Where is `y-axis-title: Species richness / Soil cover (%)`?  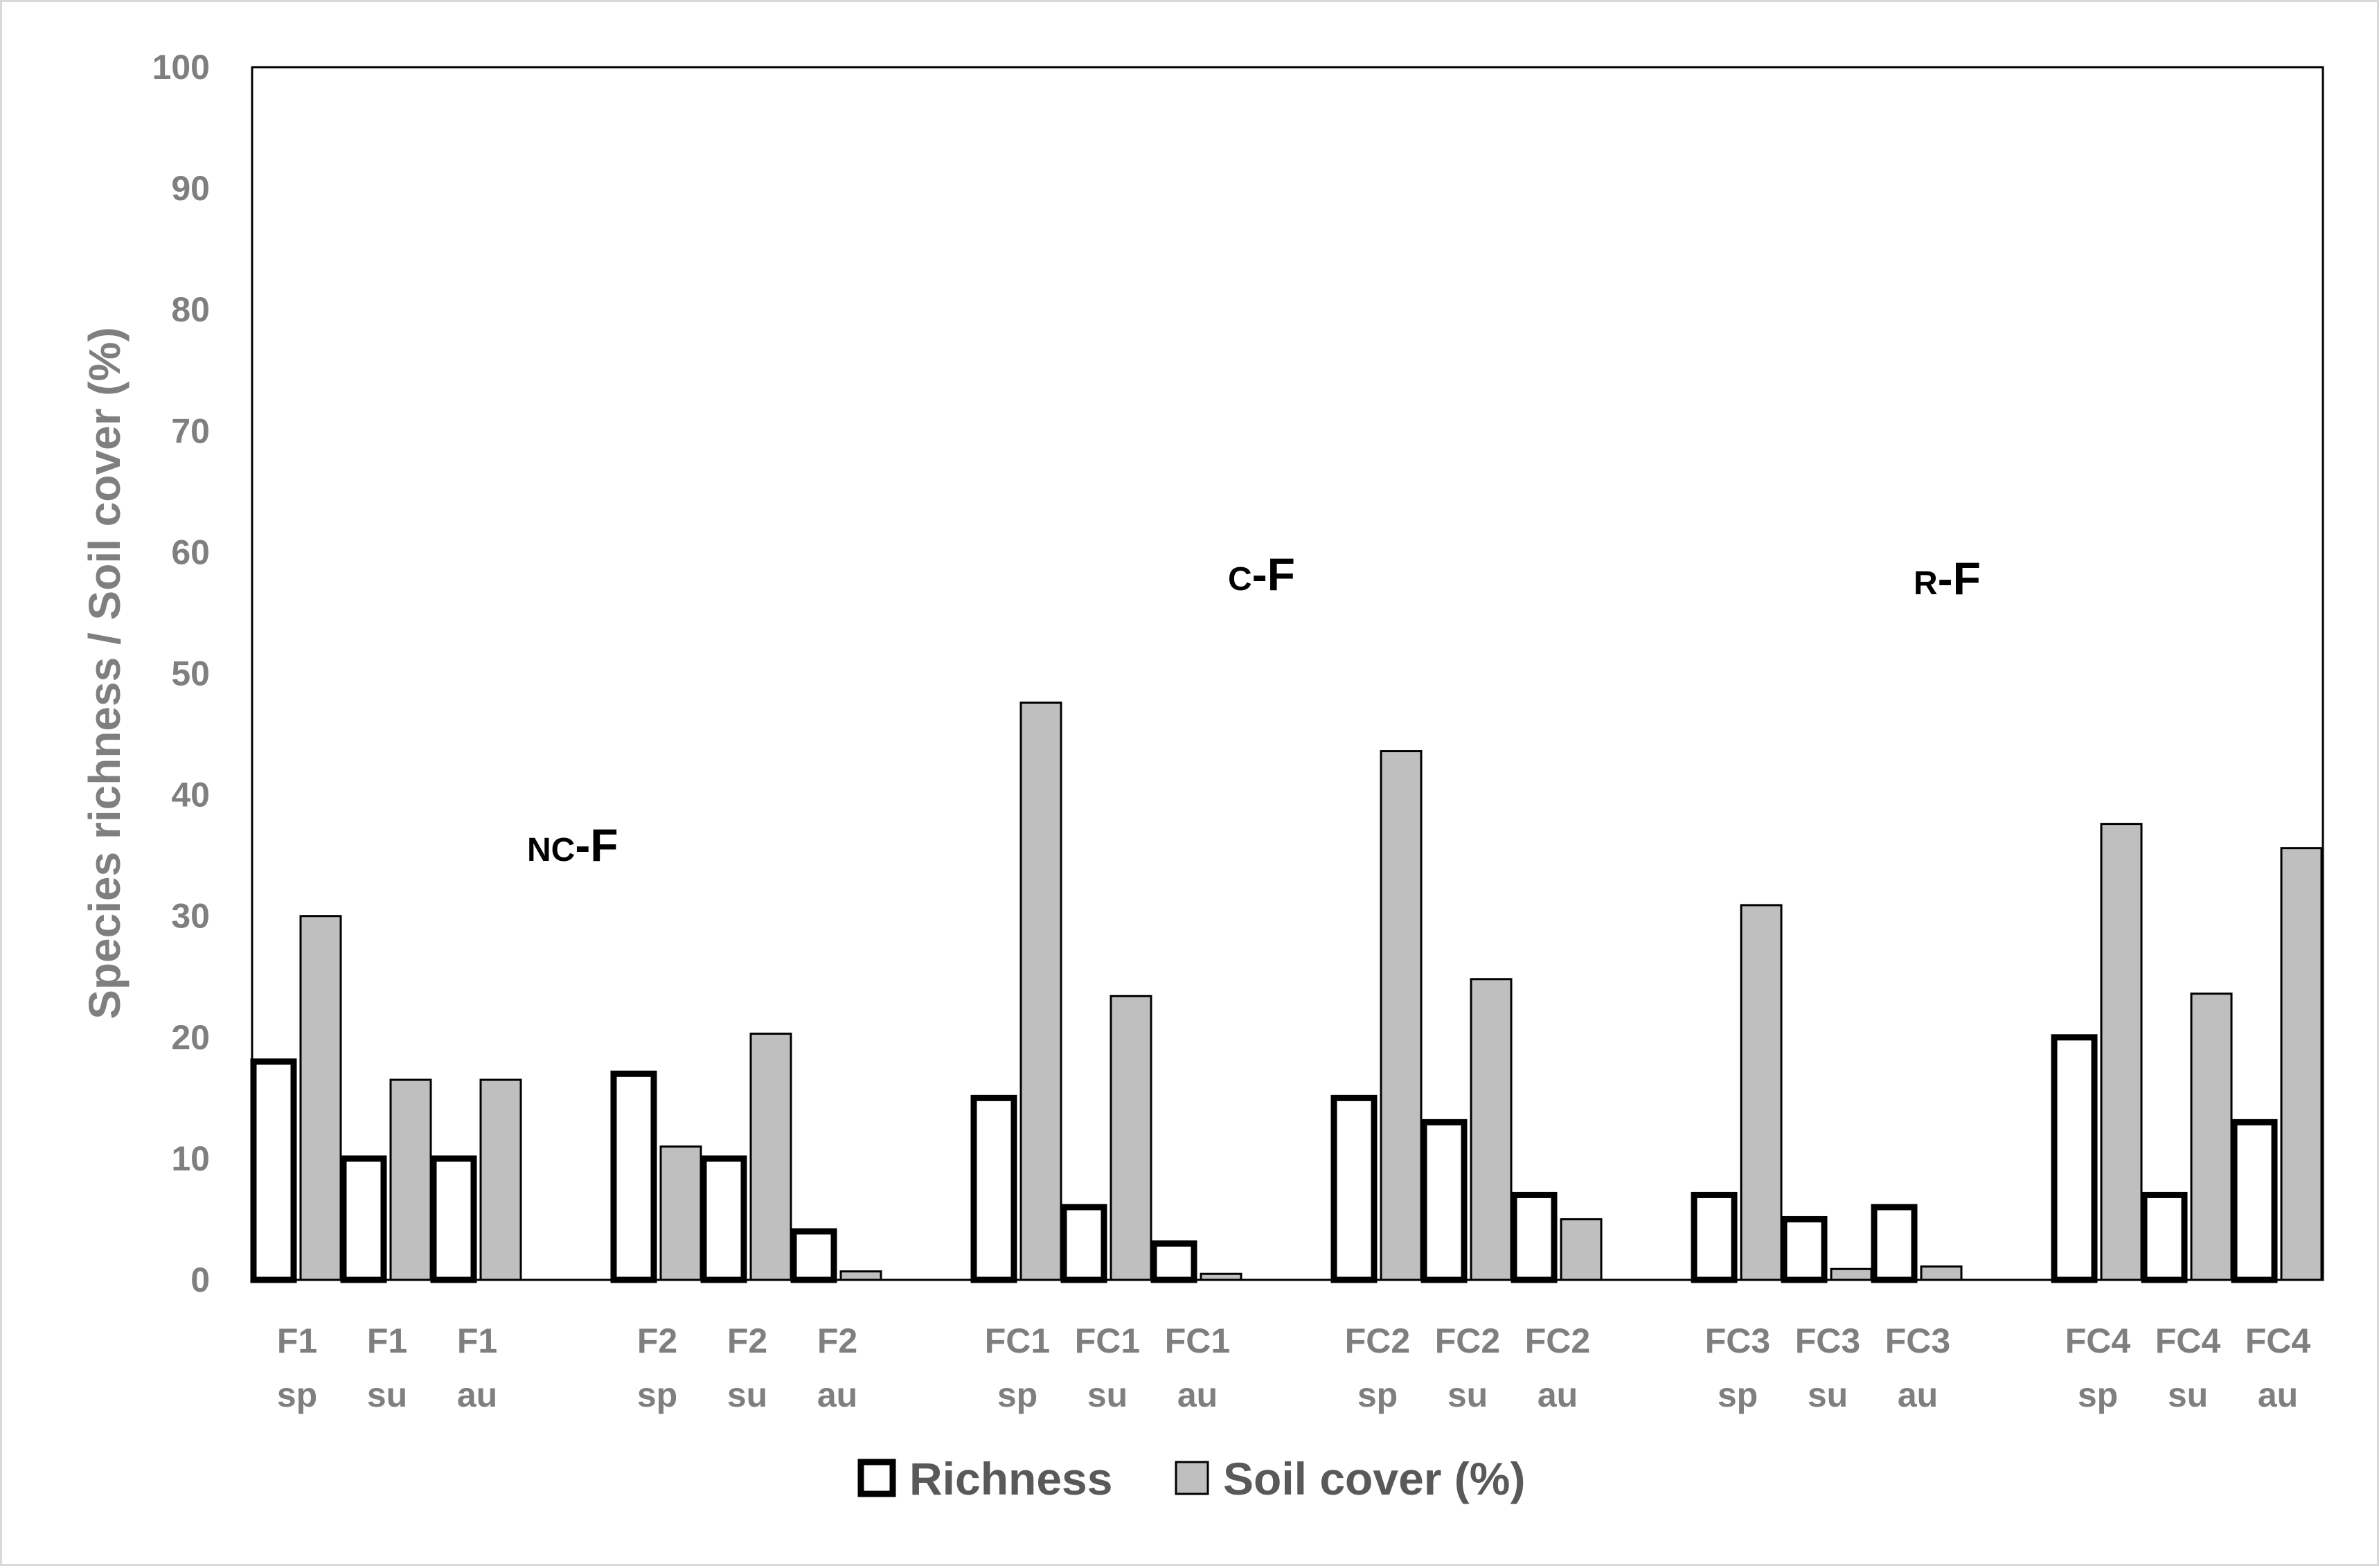 y-axis-title: Species richness / Soil cover (%) is located at coordinates (105, 673).